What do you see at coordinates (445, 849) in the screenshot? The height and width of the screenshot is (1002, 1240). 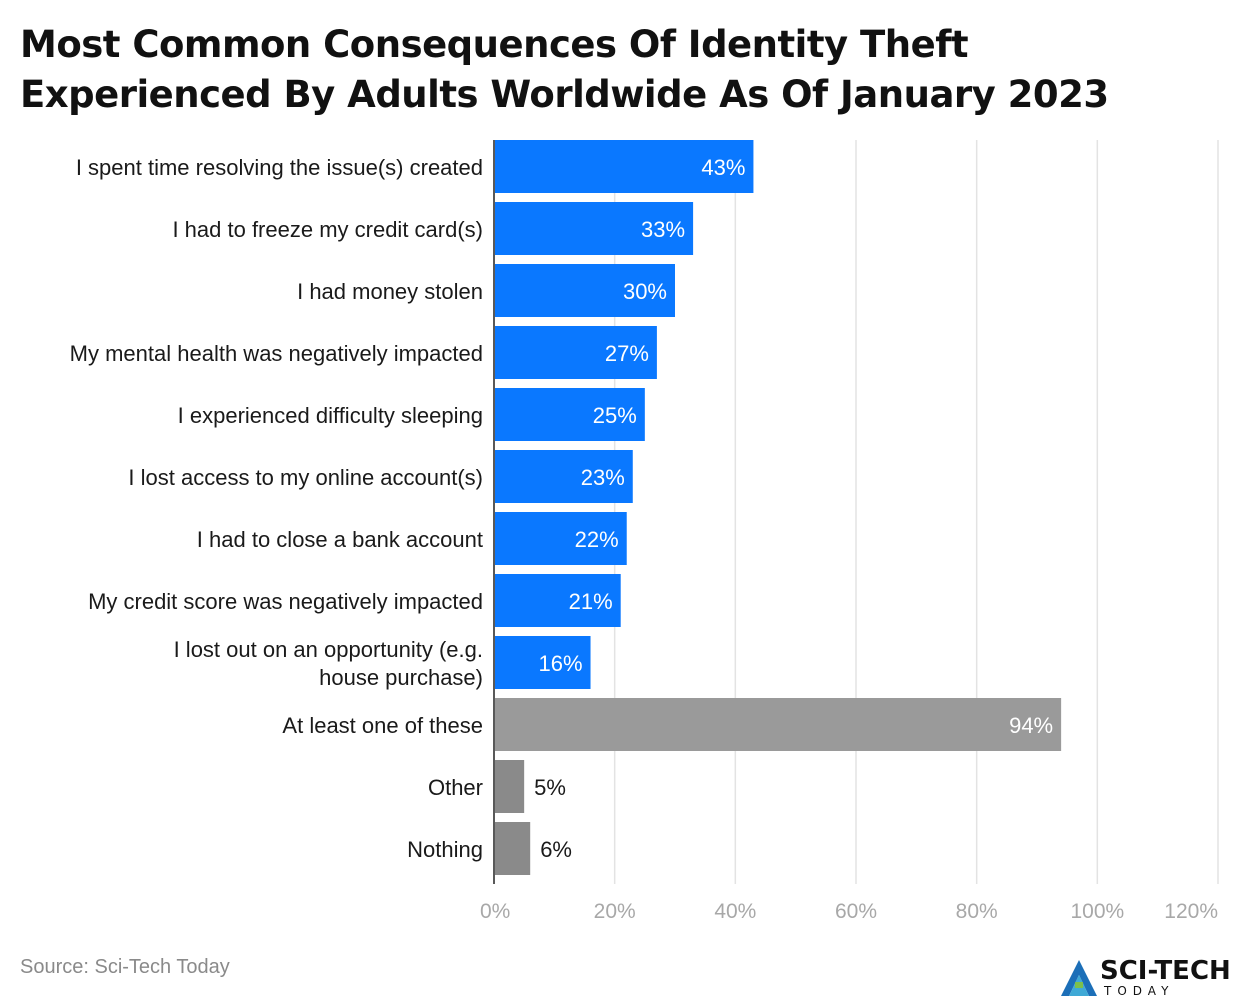 I see `category-label: Nothing` at bounding box center [445, 849].